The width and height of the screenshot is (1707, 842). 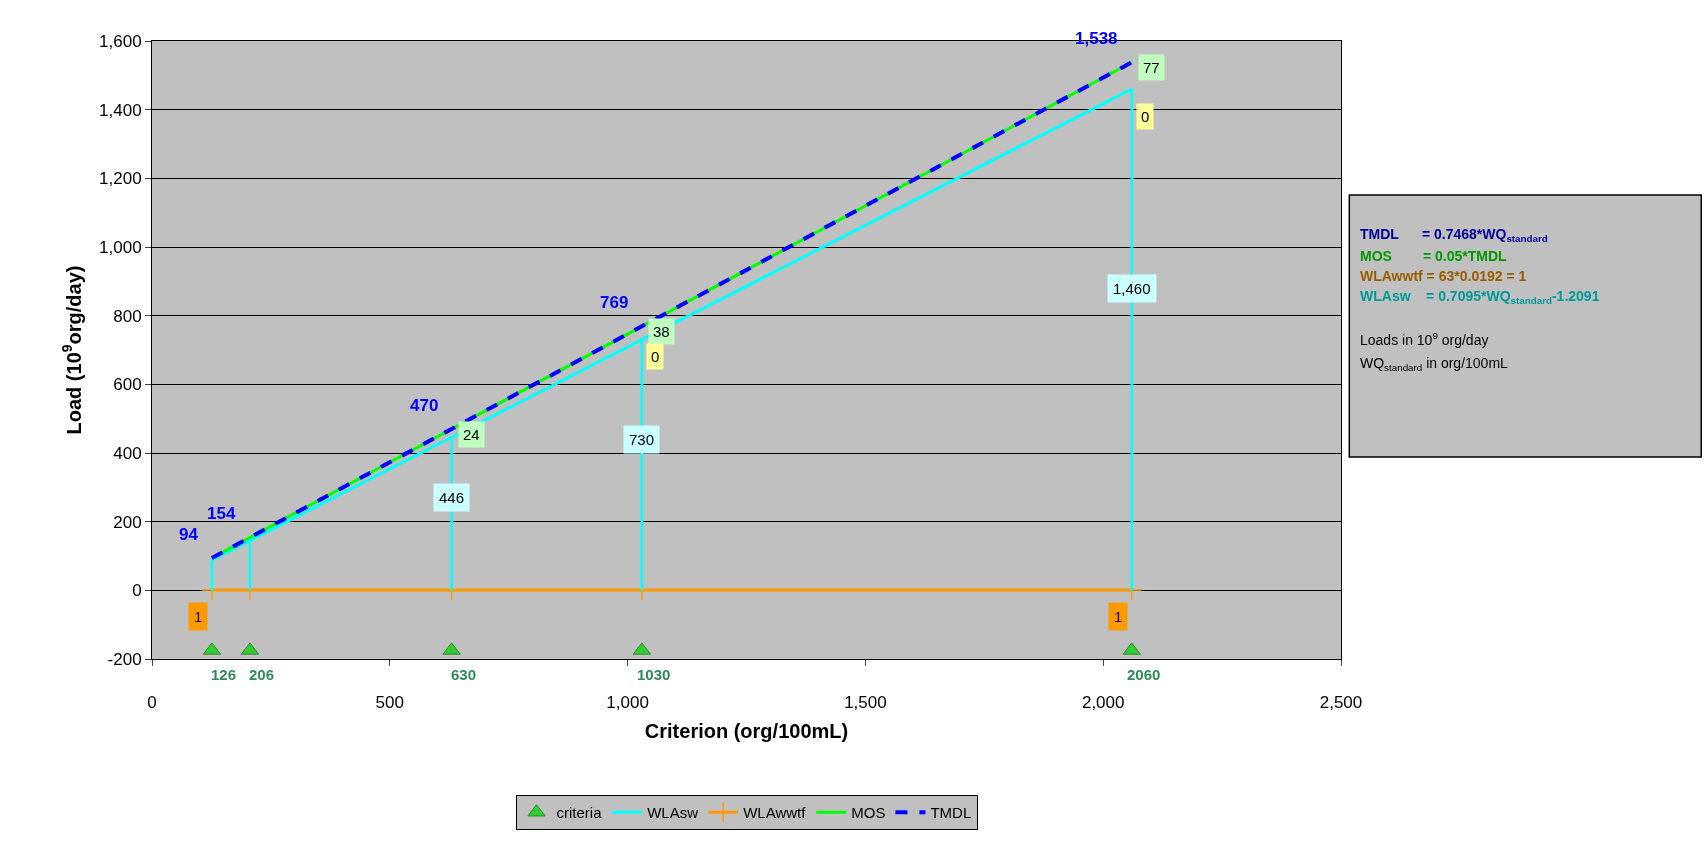 What do you see at coordinates (152, 703) in the screenshot?
I see `x-tick-label: 0` at bounding box center [152, 703].